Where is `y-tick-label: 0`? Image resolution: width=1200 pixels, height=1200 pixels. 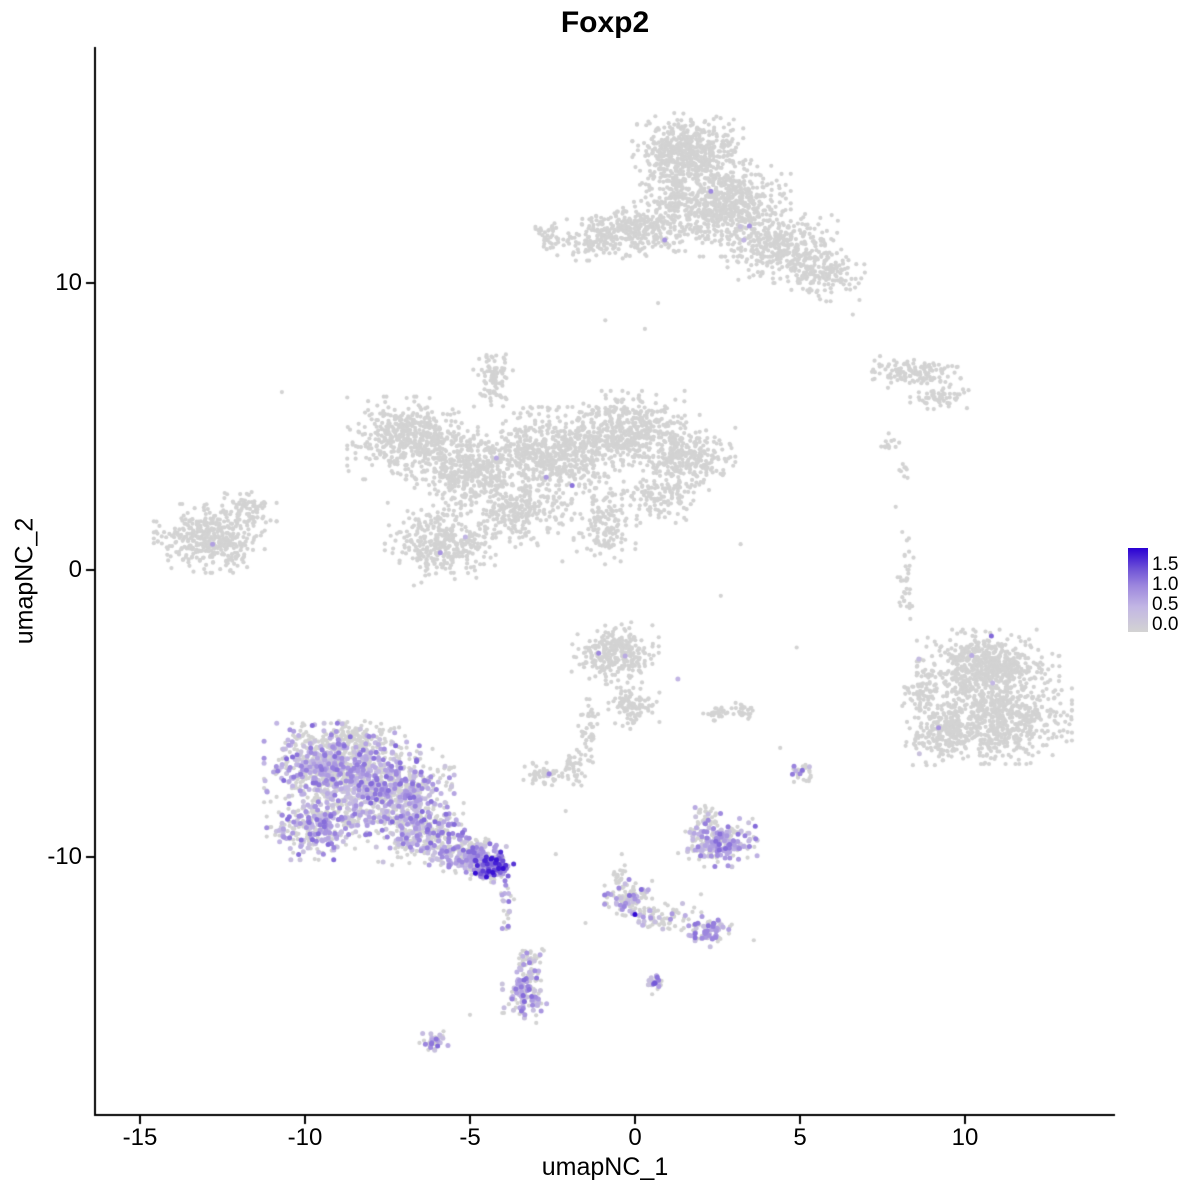
y-tick-label: 0 is located at coordinates (75, 569).